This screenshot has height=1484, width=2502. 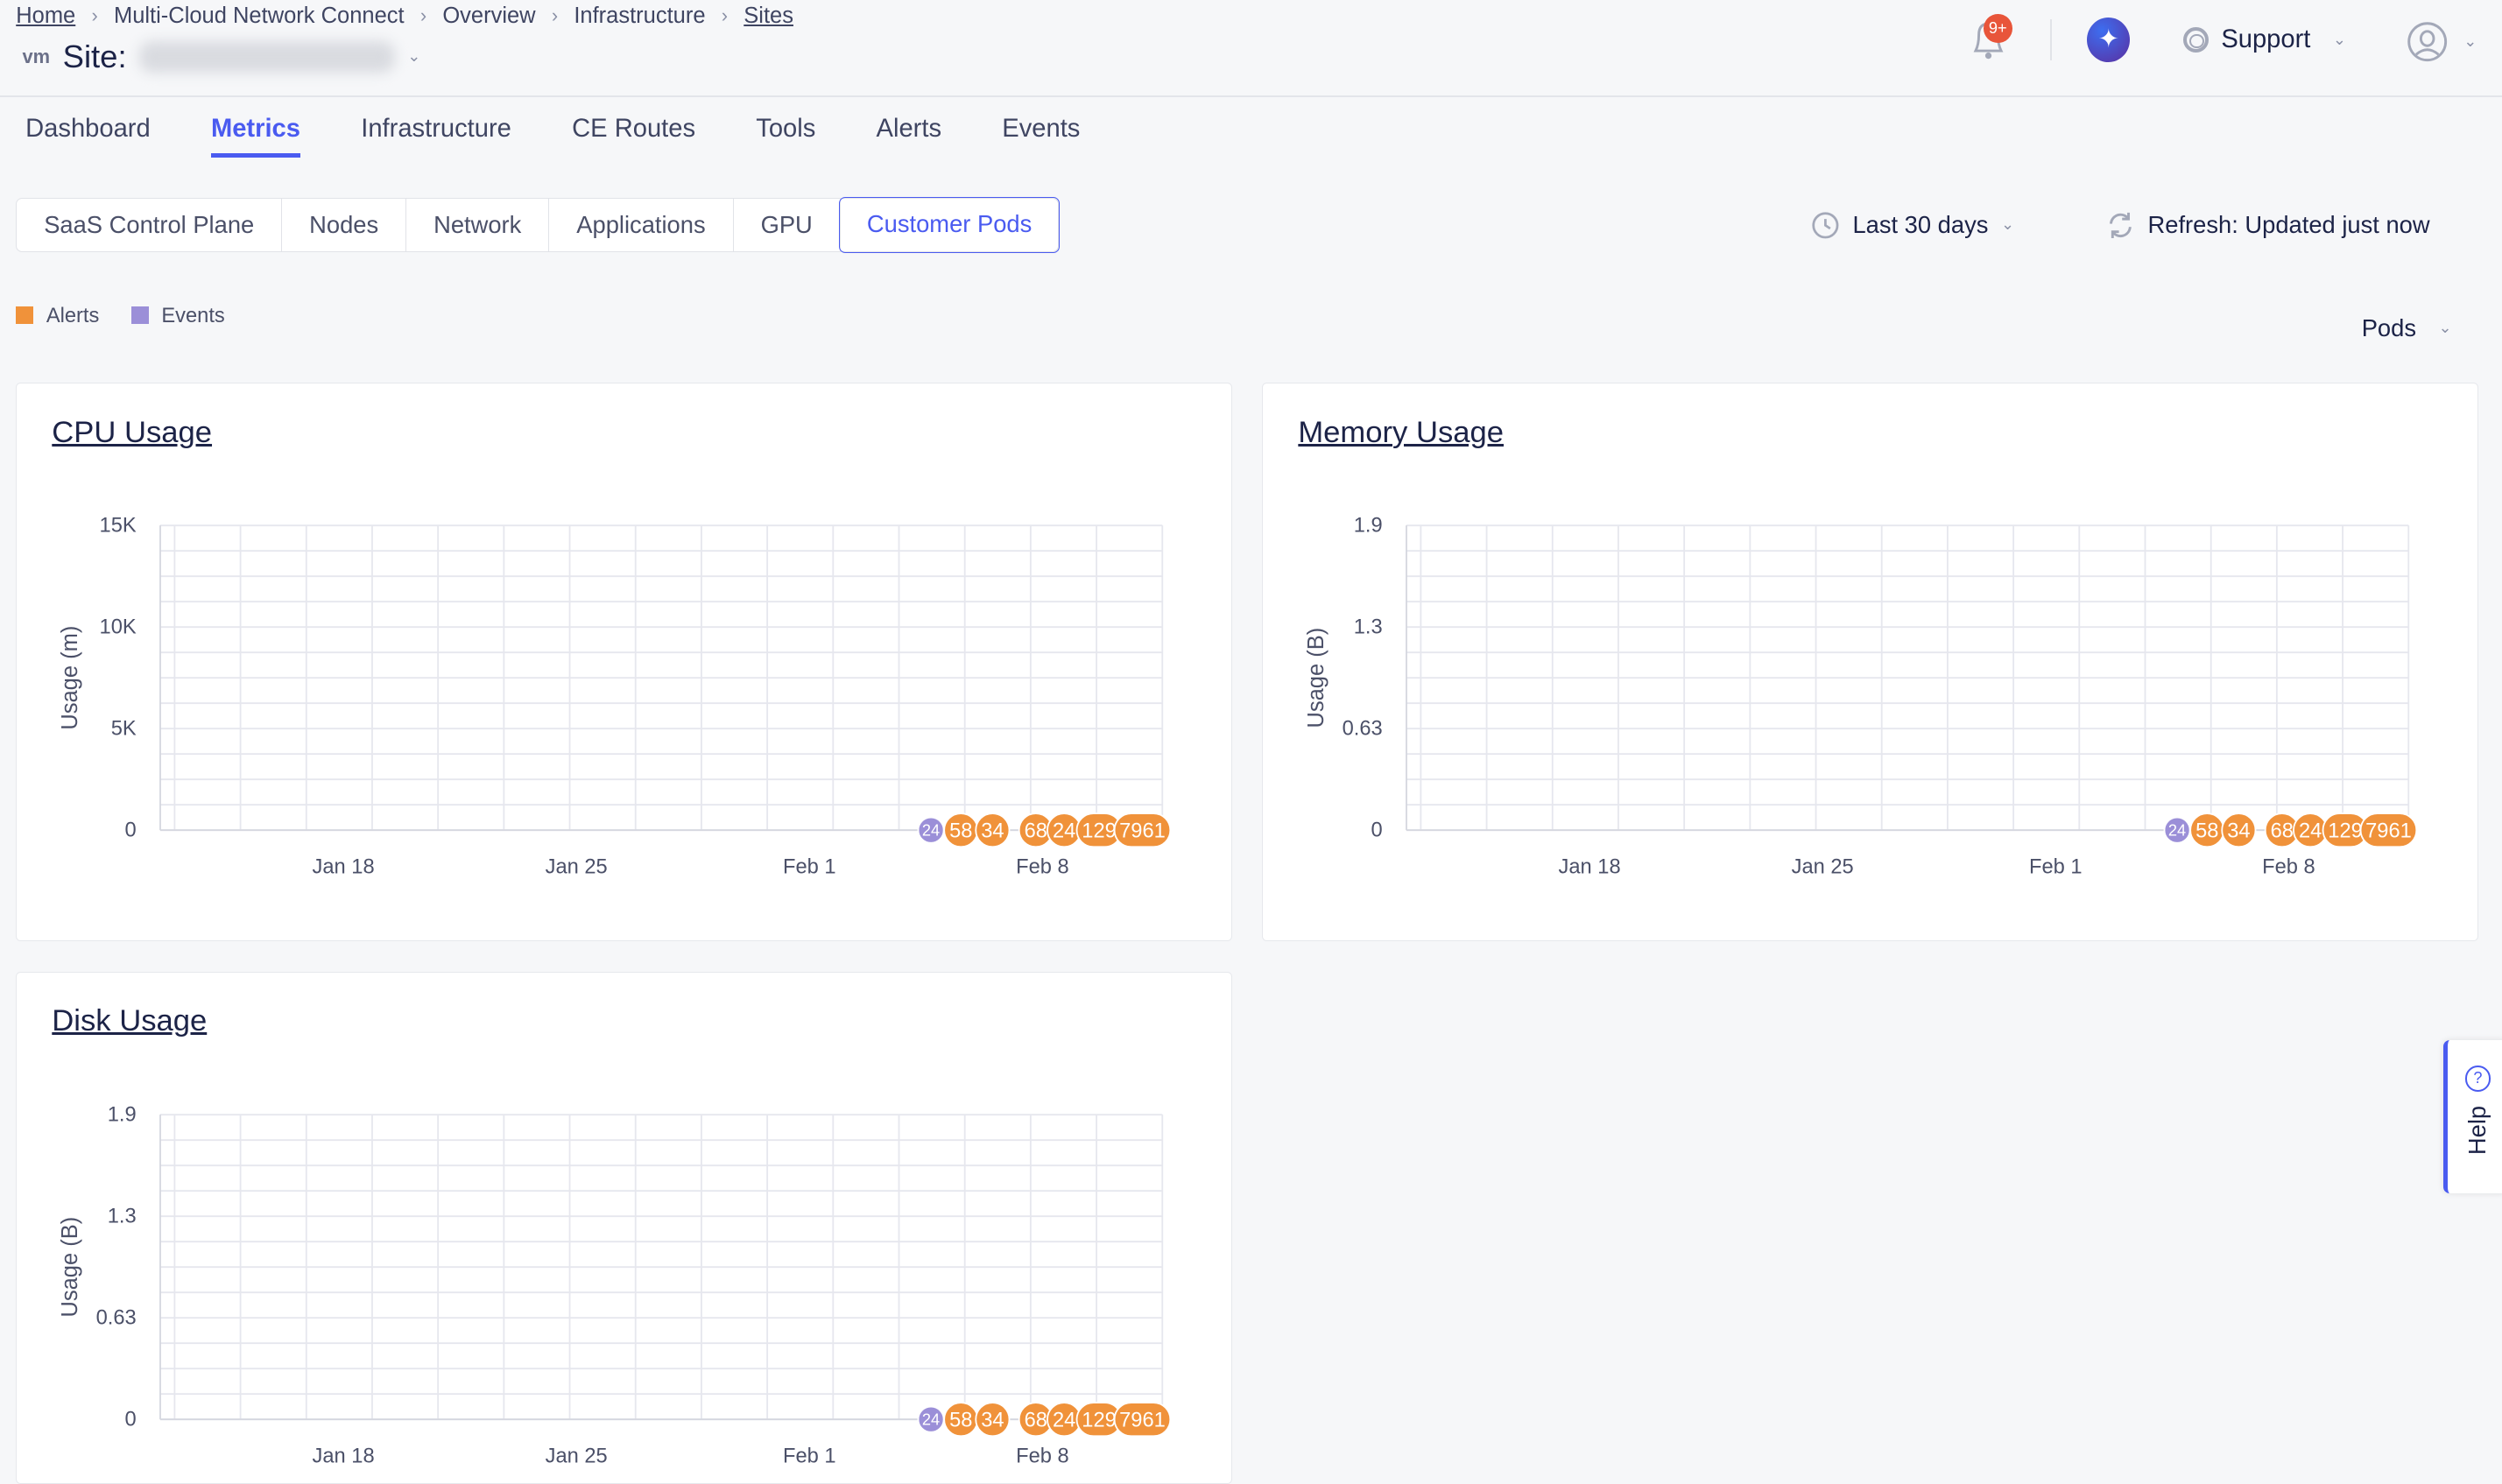 I want to click on y-axis-title: Usage (B), so click(x=1317, y=678).